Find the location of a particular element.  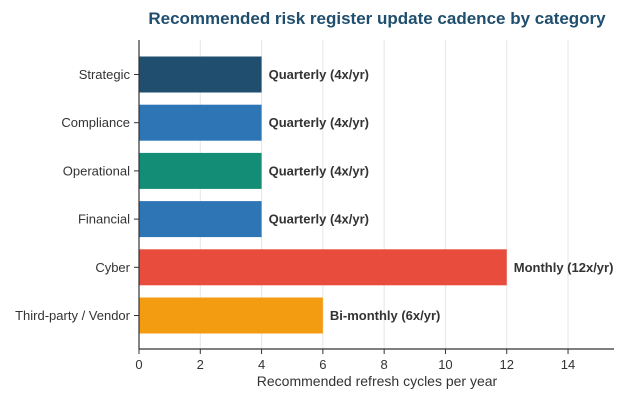

x-ticks: 0 2 4 6 8 10 12 14 is located at coordinates (355, 360).